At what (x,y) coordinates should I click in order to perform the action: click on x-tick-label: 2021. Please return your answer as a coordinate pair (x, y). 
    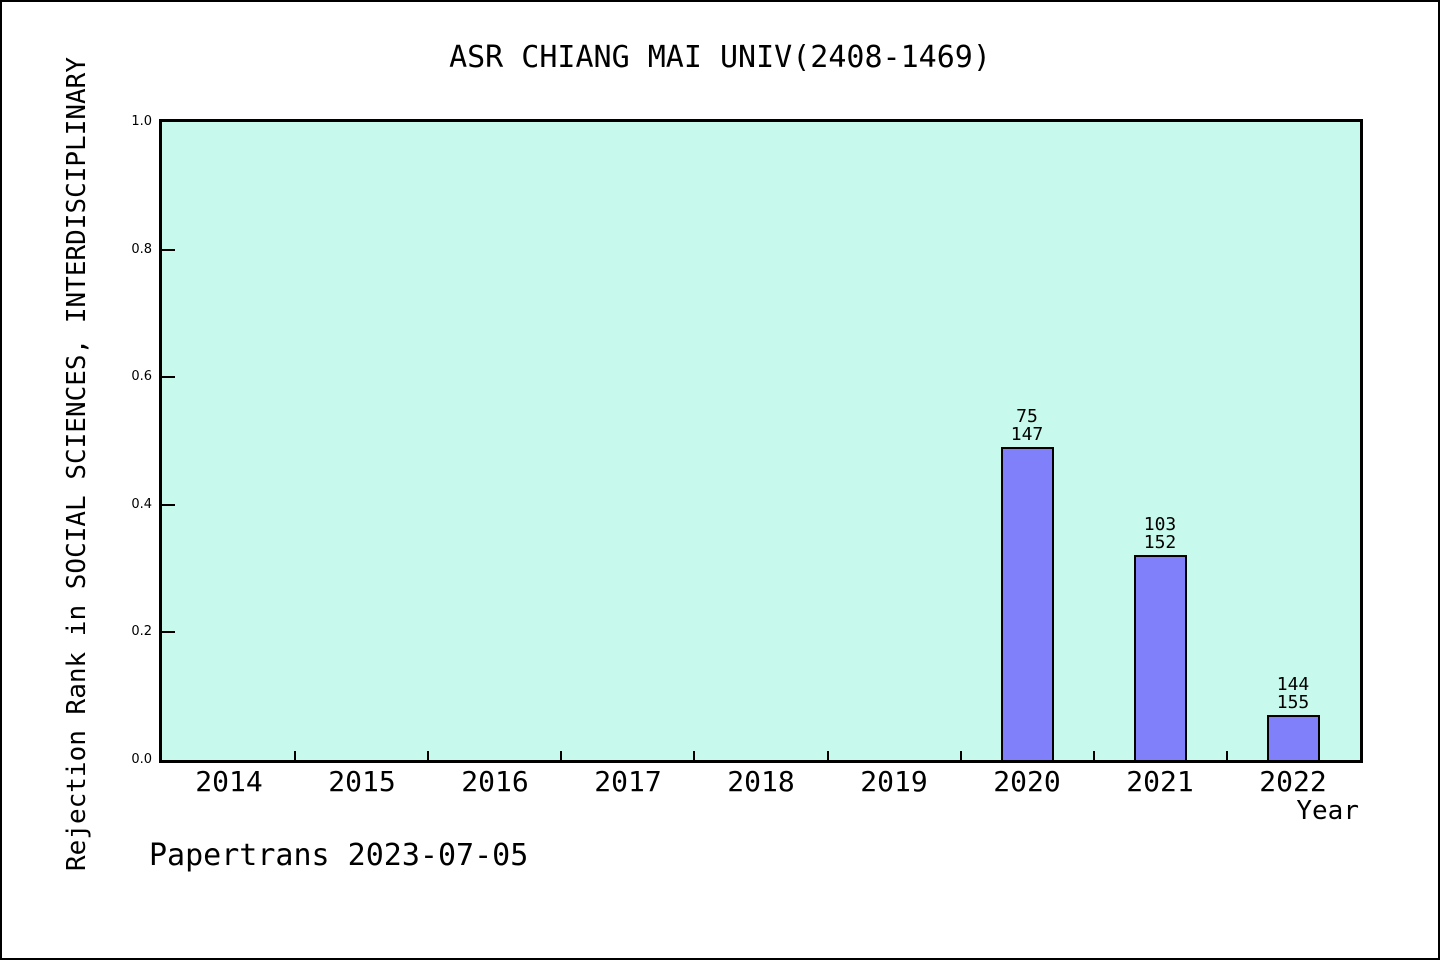
    Looking at the image, I should click on (1160, 781).